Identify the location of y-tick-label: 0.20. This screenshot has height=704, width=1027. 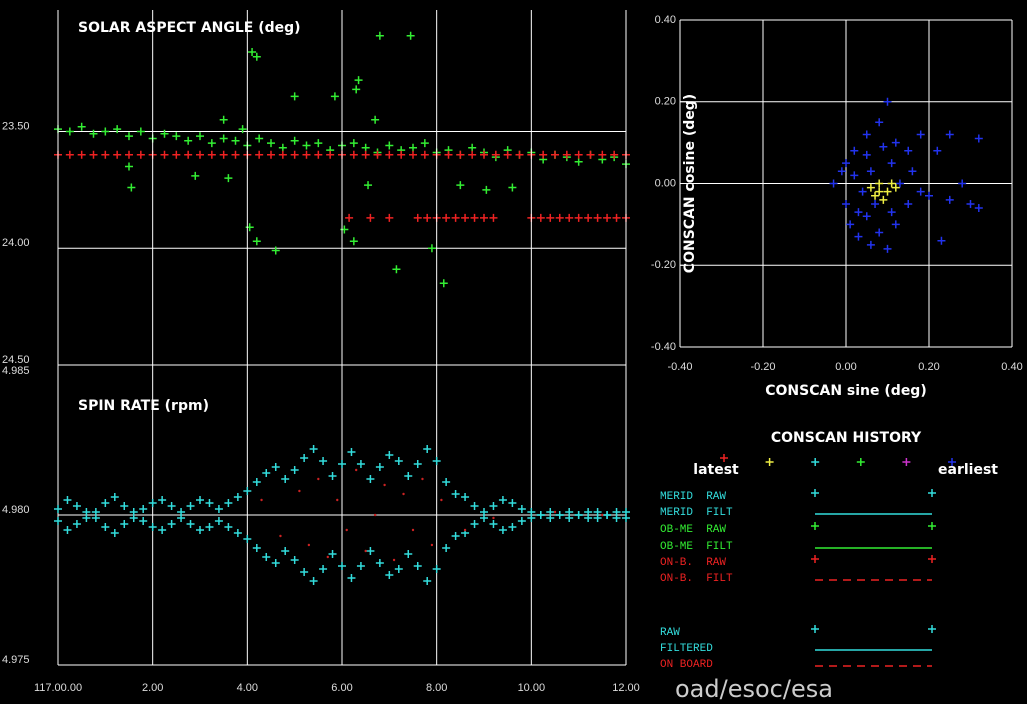
(665, 102).